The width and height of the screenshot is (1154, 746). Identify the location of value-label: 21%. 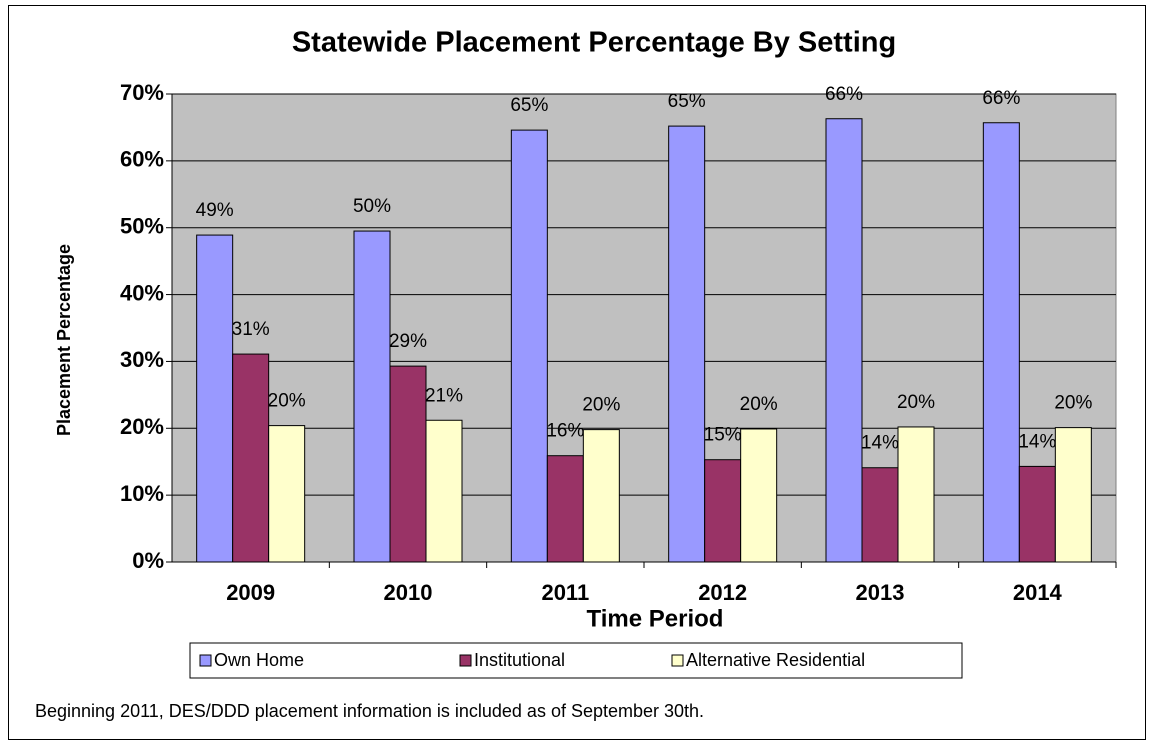
(444, 395).